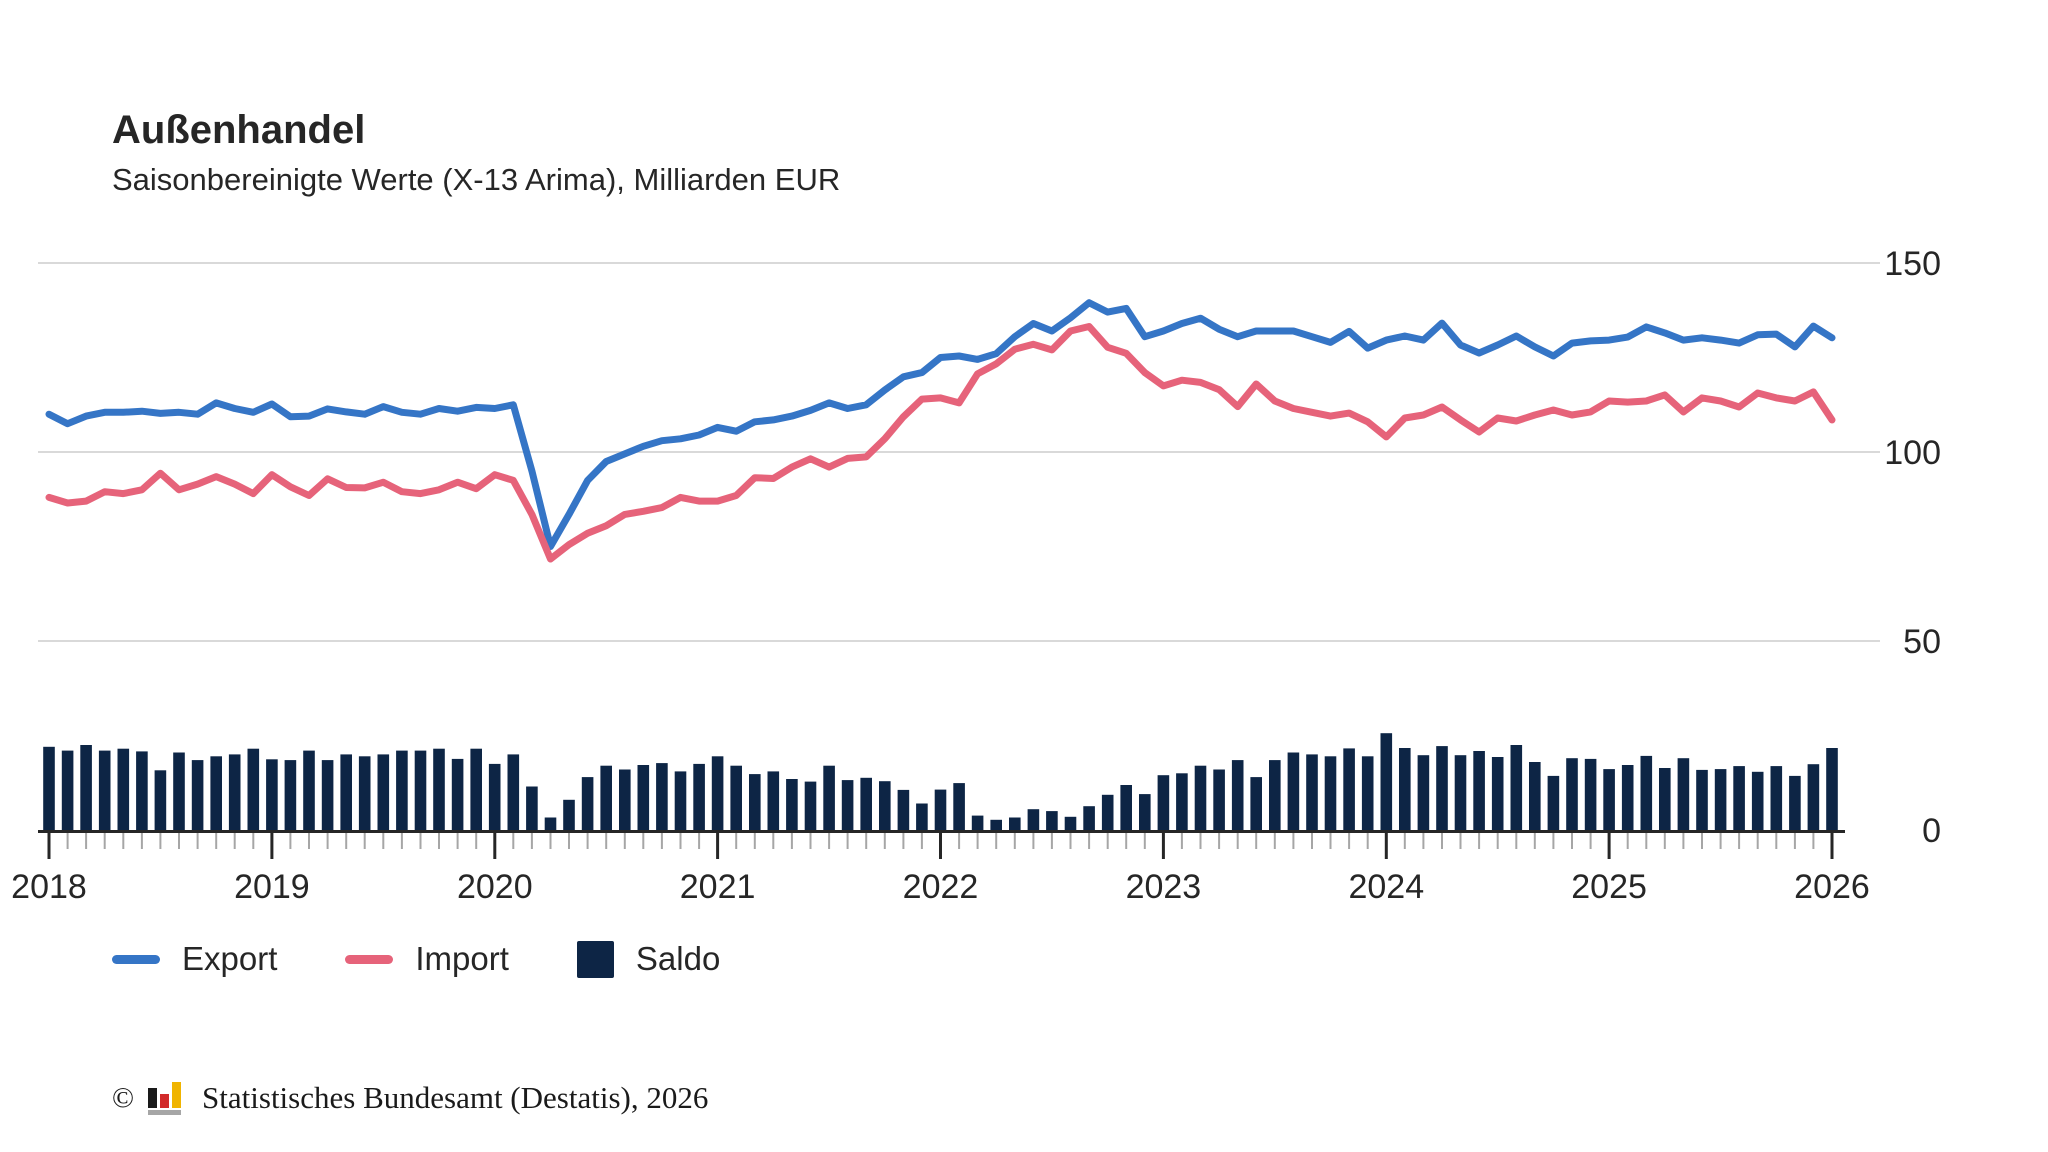 This screenshot has width=2048, height=1152. I want to click on x-axis, so click(941, 844).